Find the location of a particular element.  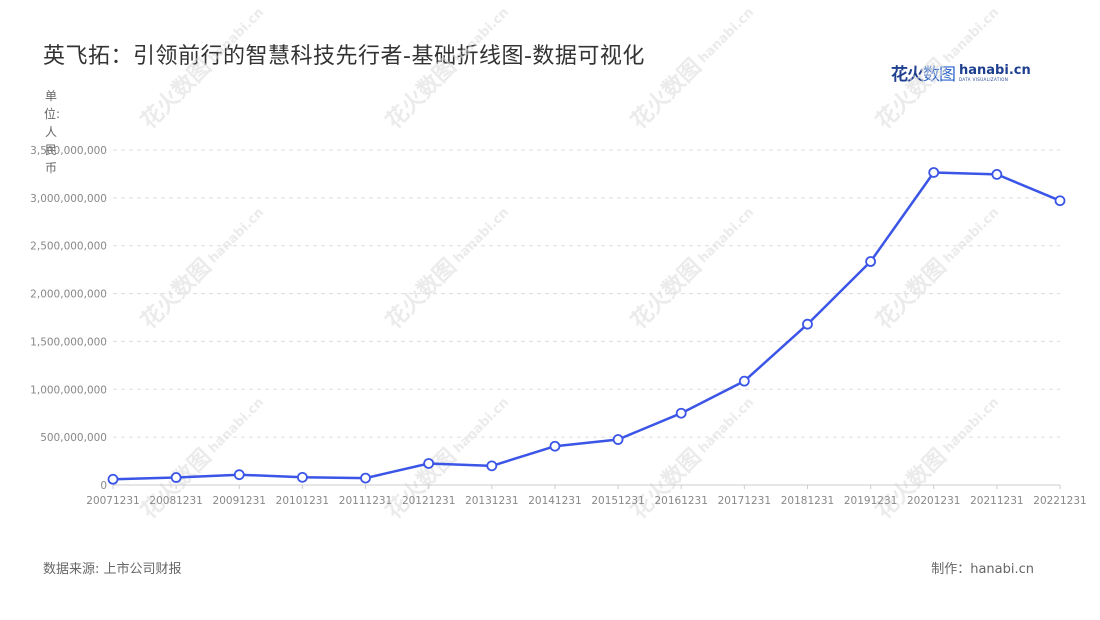

logo-cn-main: 花火 is located at coordinates (907, 75).